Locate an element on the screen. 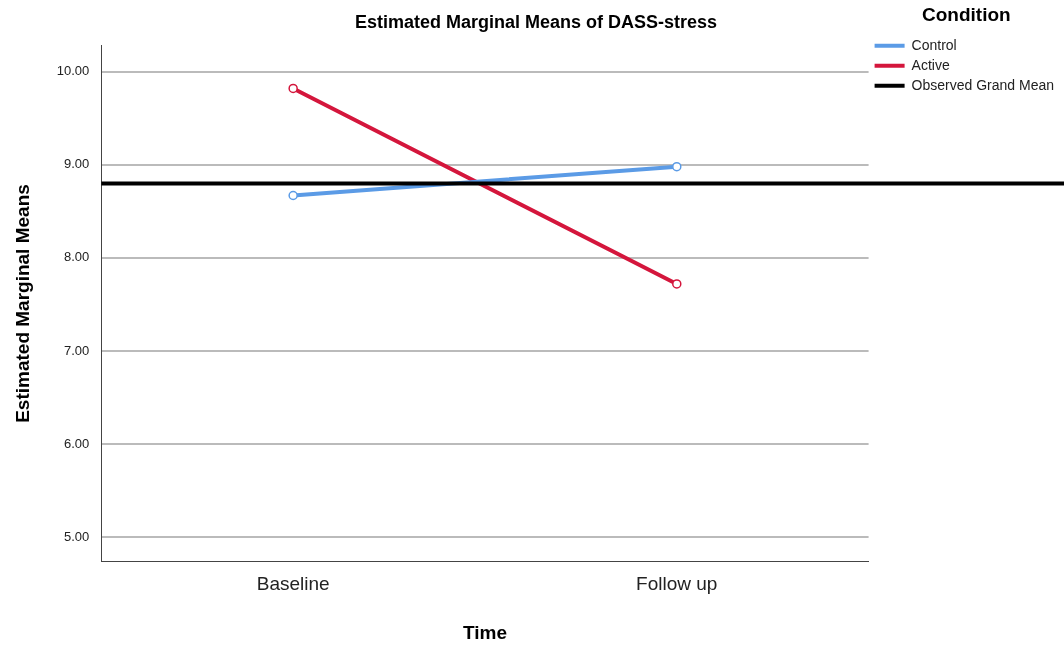 This screenshot has width=1064, height=655. y-tick-label: 7.00 is located at coordinates (77, 350).